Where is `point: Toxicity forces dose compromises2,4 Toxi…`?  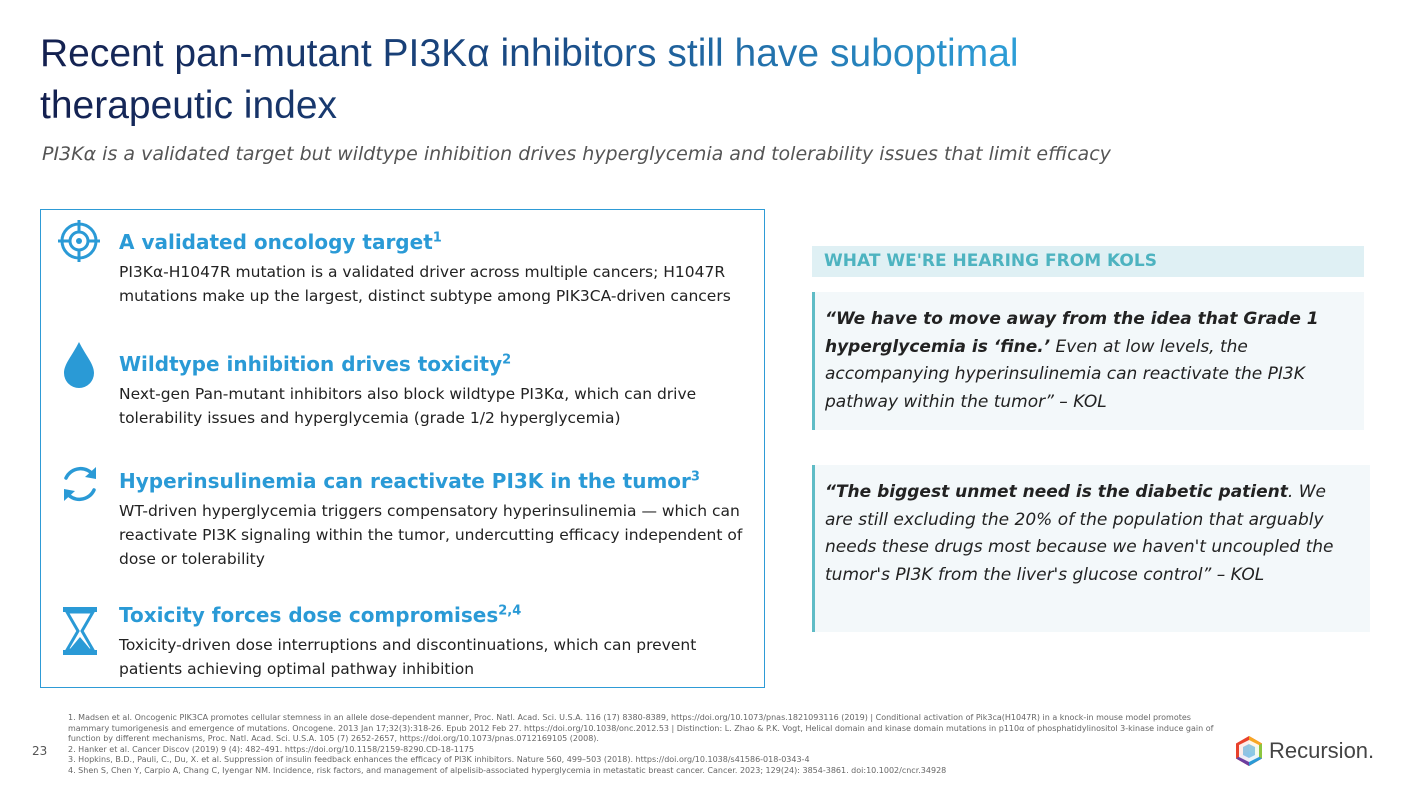 point: Toxicity forces dose compromises2,4 Toxi… is located at coordinates (434, 642).